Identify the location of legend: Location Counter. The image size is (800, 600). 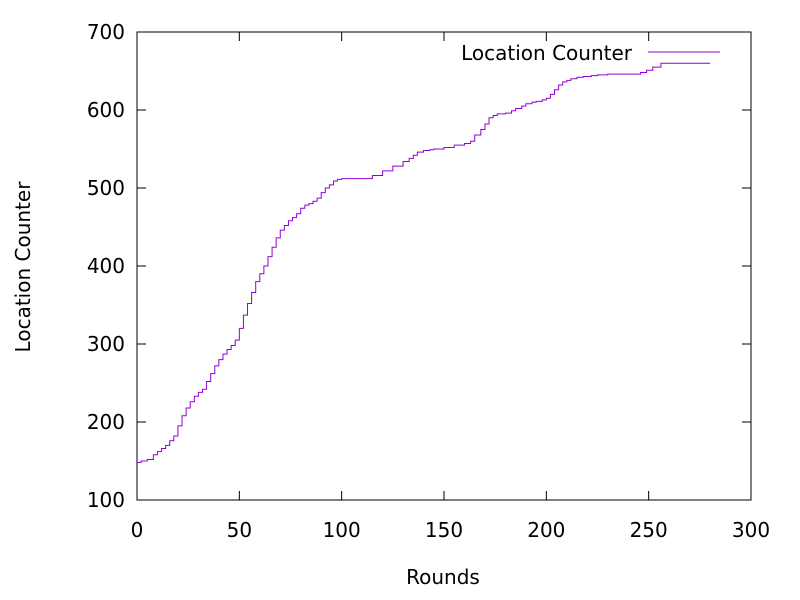
(590, 53).